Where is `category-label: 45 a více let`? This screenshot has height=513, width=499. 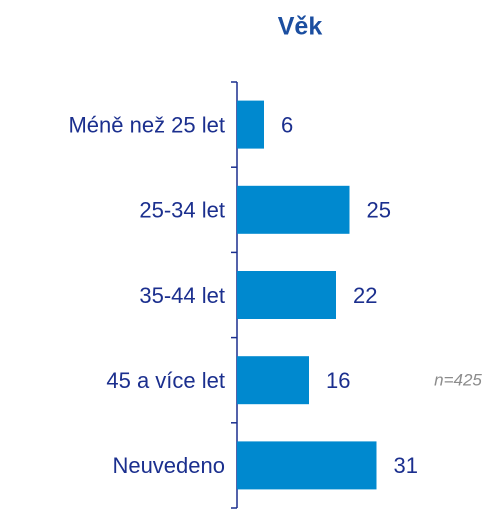
category-label: 45 a více let is located at coordinates (165, 380).